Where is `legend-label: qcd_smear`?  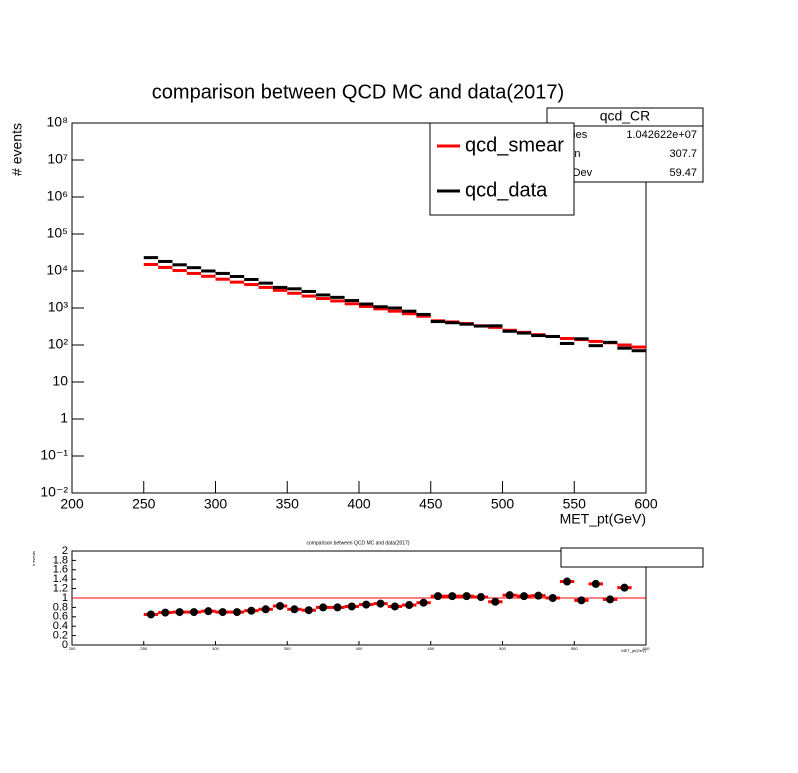
legend-label: qcd_smear is located at coordinates (514, 145).